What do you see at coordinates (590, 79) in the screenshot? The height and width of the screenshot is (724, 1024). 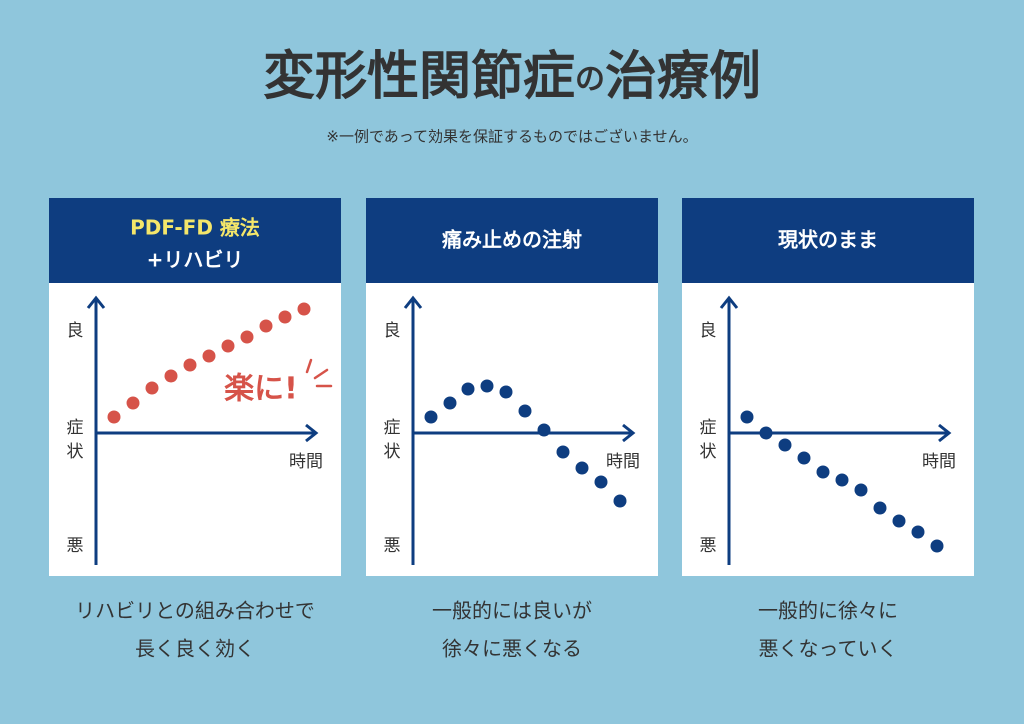 I see `title-particle: の` at bounding box center [590, 79].